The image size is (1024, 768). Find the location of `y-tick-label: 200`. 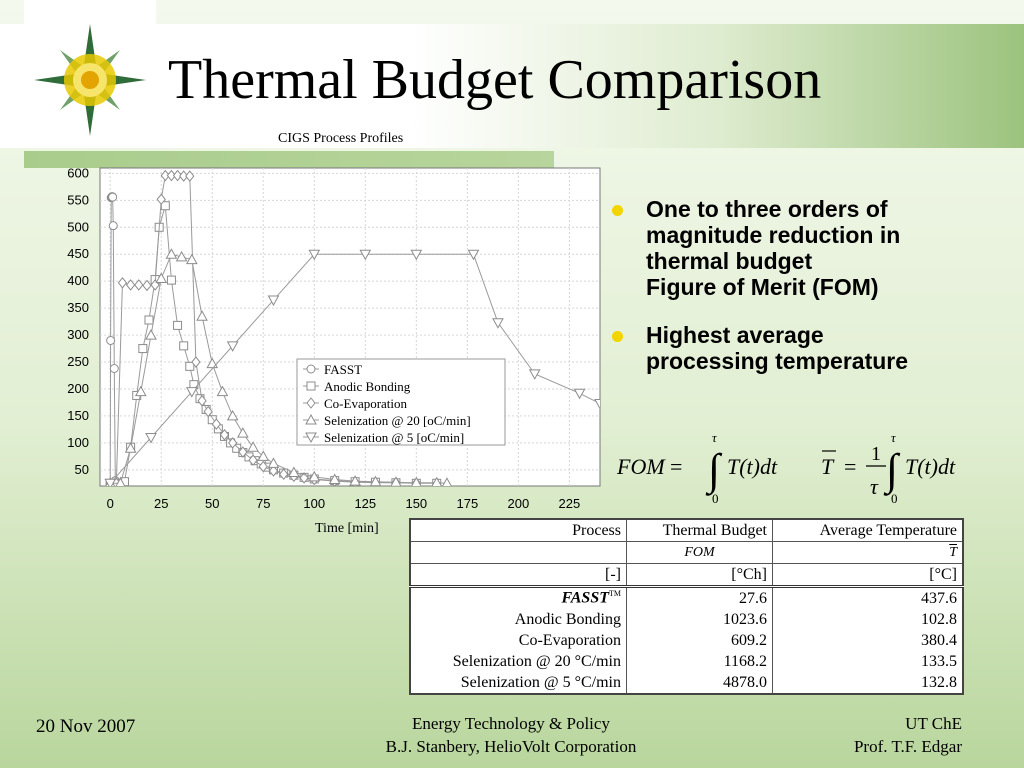

y-tick-label: 200 is located at coordinates (78, 388).